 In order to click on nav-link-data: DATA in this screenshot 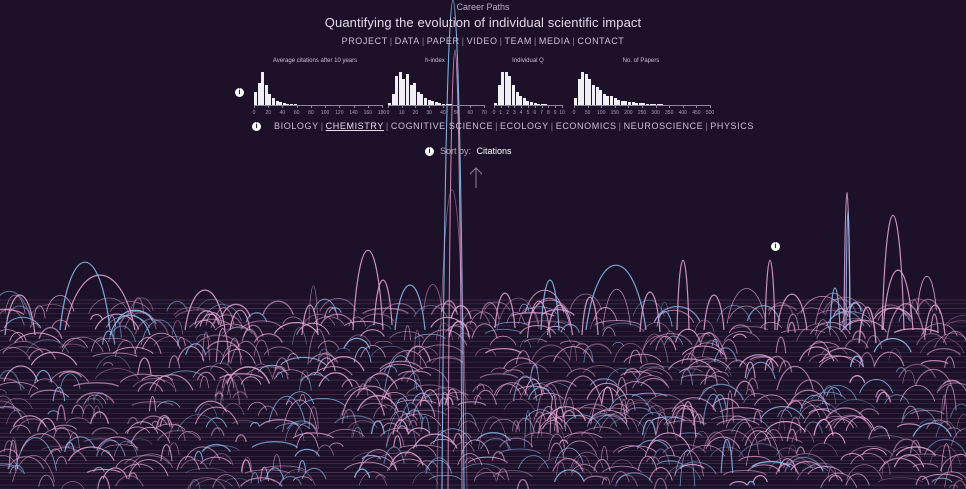, I will do `click(407, 41)`.